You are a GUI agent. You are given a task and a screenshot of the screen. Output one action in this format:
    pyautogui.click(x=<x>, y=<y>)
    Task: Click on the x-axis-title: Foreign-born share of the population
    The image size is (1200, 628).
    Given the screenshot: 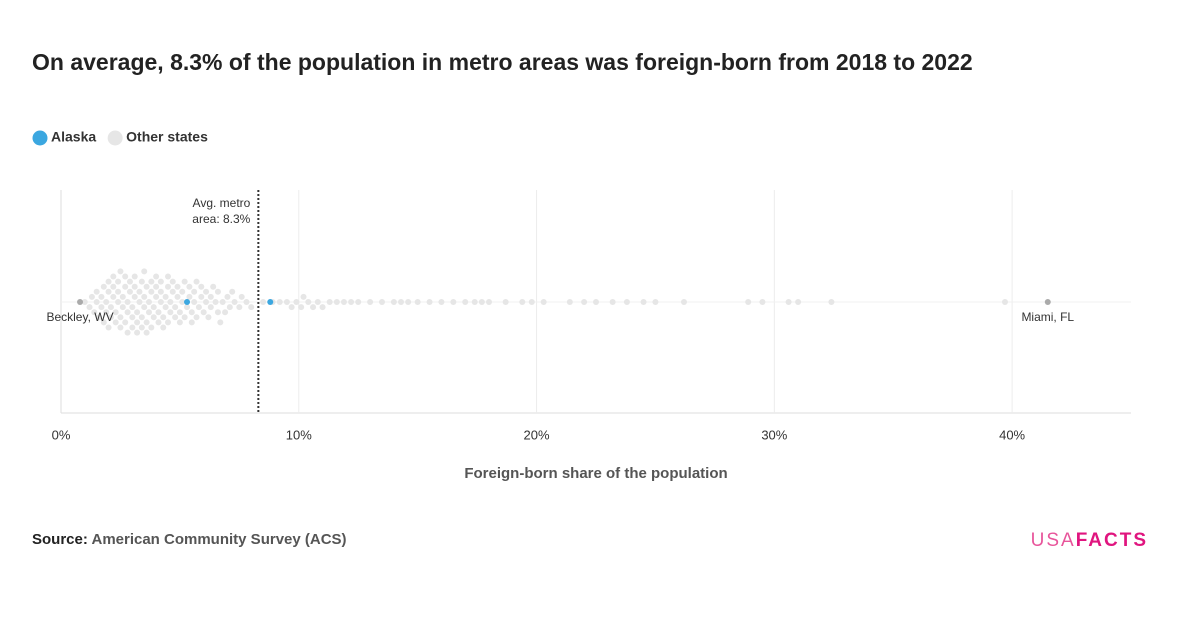 What is the action you would take?
    pyautogui.click(x=595, y=473)
    